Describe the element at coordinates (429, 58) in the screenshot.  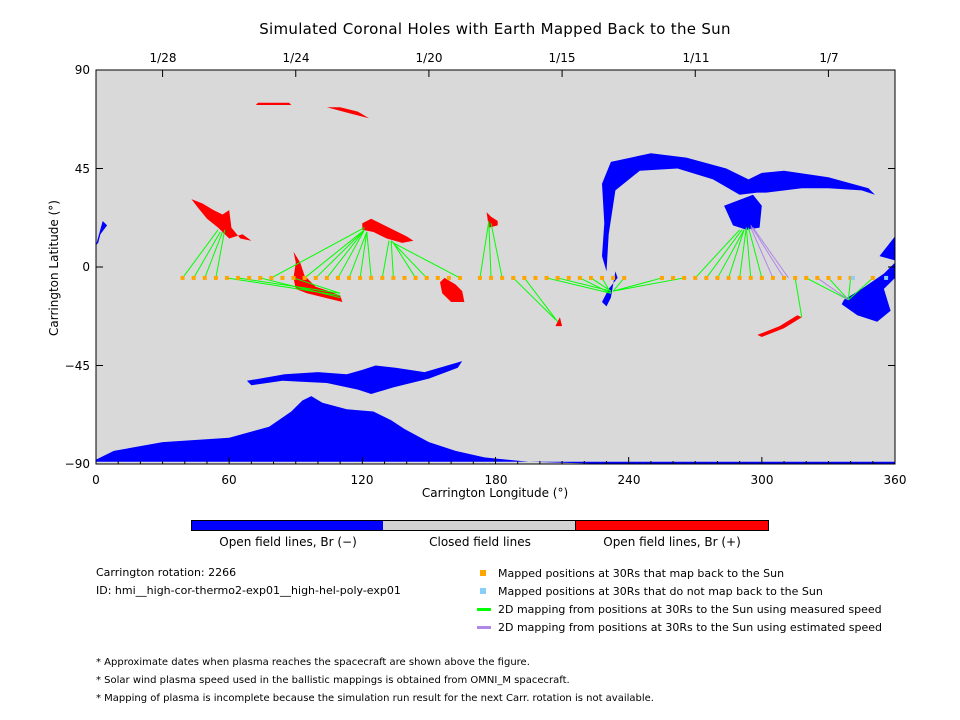
I see `top-date-tick: 1/20` at that location.